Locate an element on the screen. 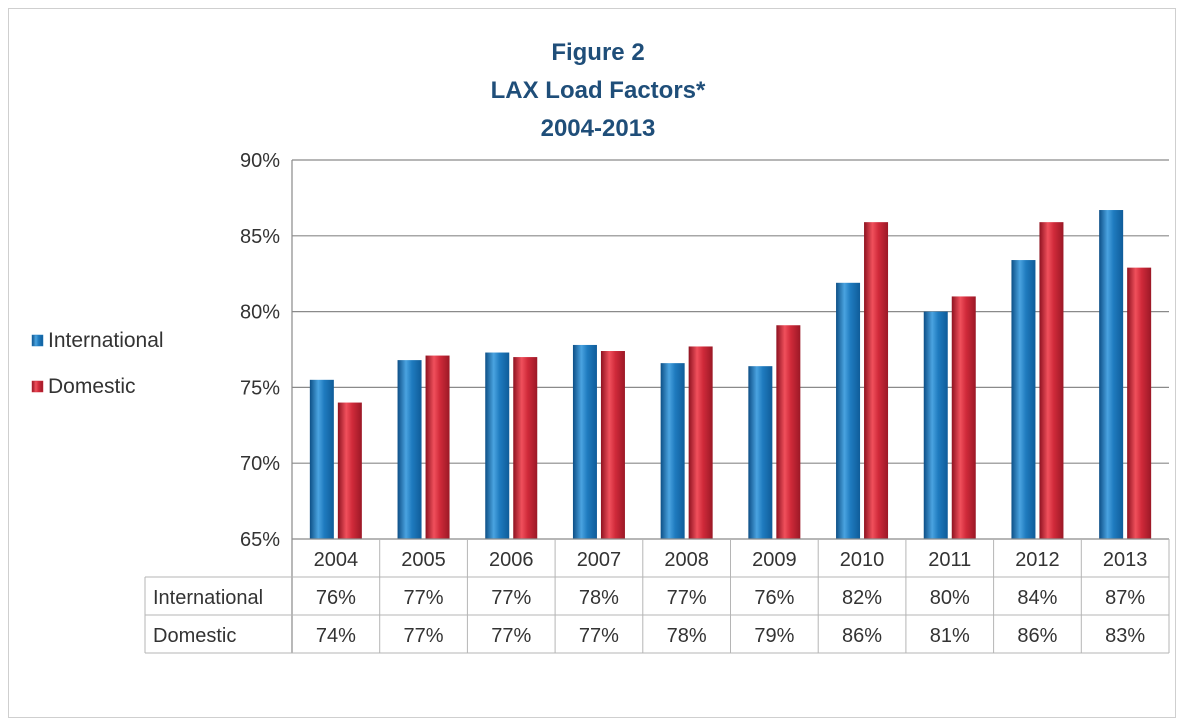 The width and height of the screenshot is (1186, 726). legend: International Domestic is located at coordinates (97, 363).